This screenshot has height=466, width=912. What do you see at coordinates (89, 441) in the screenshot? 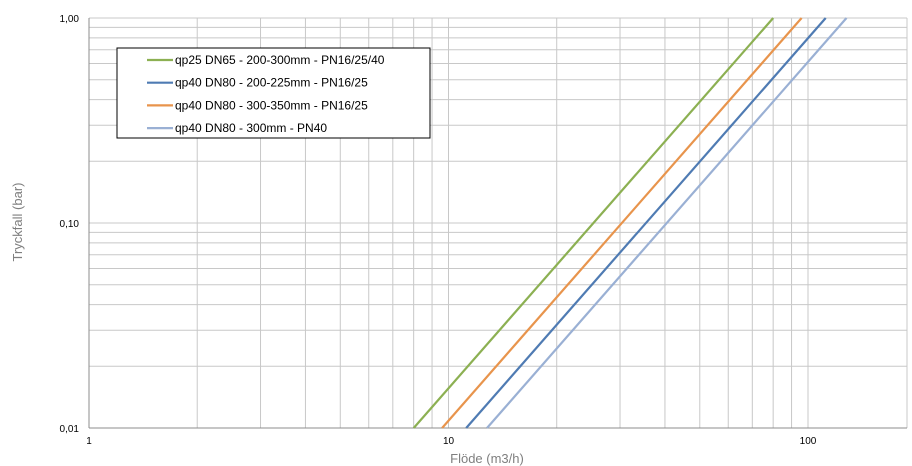
I see `x-tick-label: 1` at bounding box center [89, 441].